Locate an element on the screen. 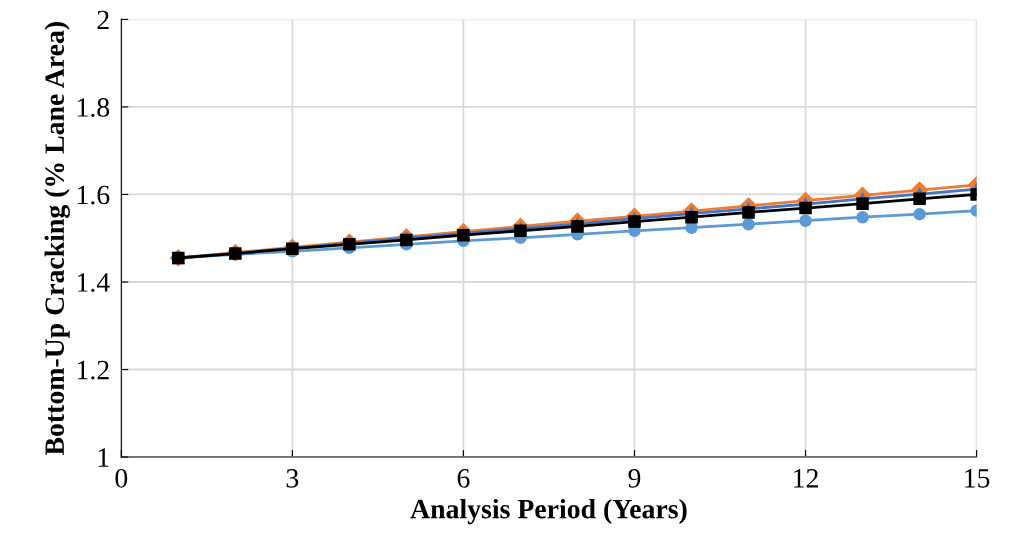 This screenshot has width=1028, height=554. x-tick-label: 6 is located at coordinates (463, 478).